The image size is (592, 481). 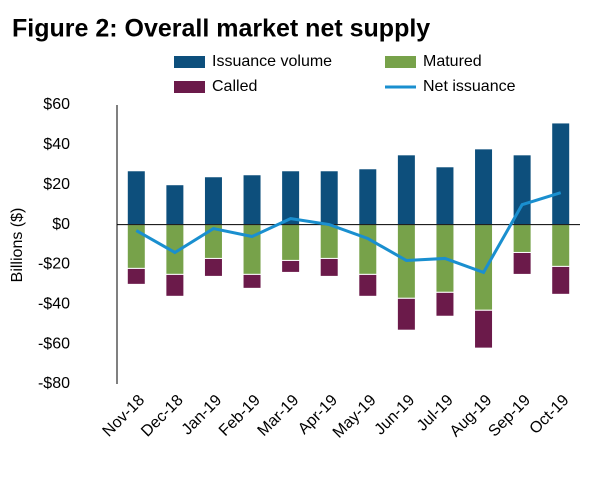 I want to click on y-tick-label: -$40, so click(x=54, y=304).